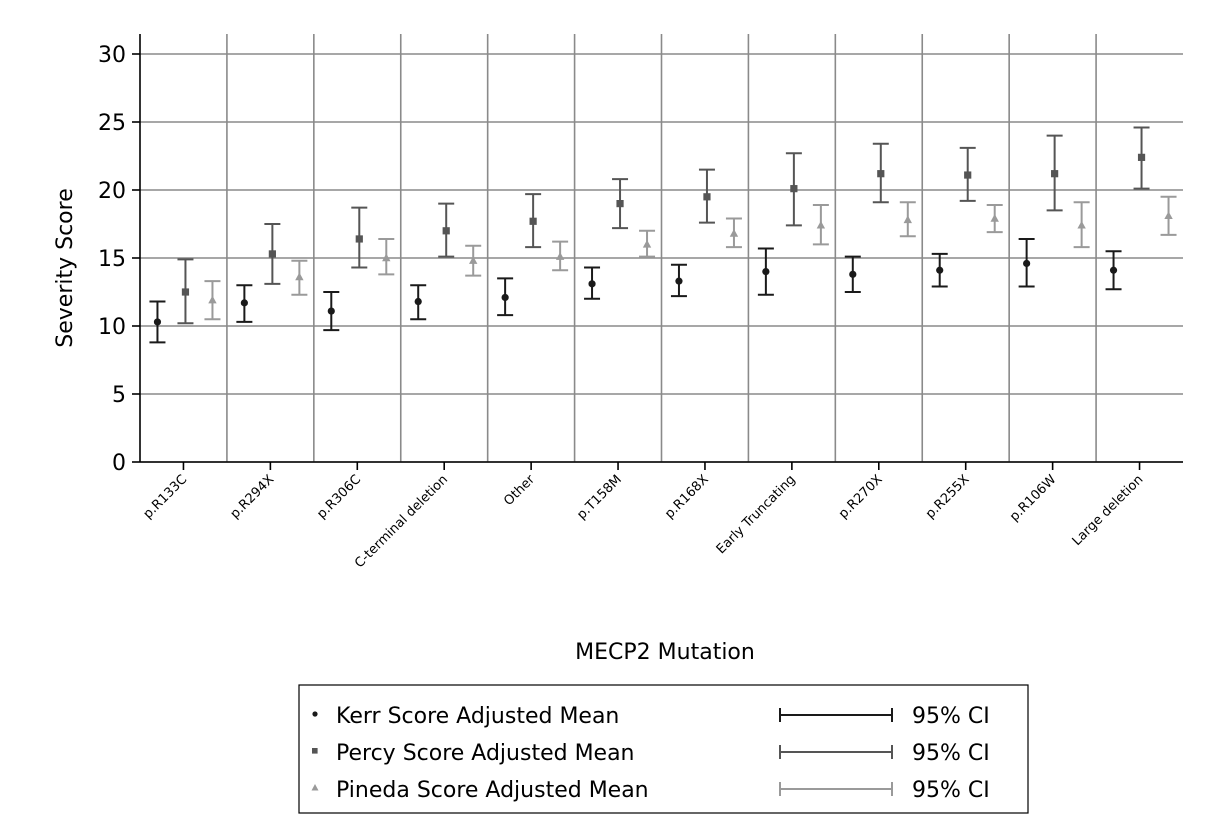 The width and height of the screenshot is (1210, 823). Describe the element at coordinates (112, 259) in the screenshot. I see `y-tick-label: 15` at that location.